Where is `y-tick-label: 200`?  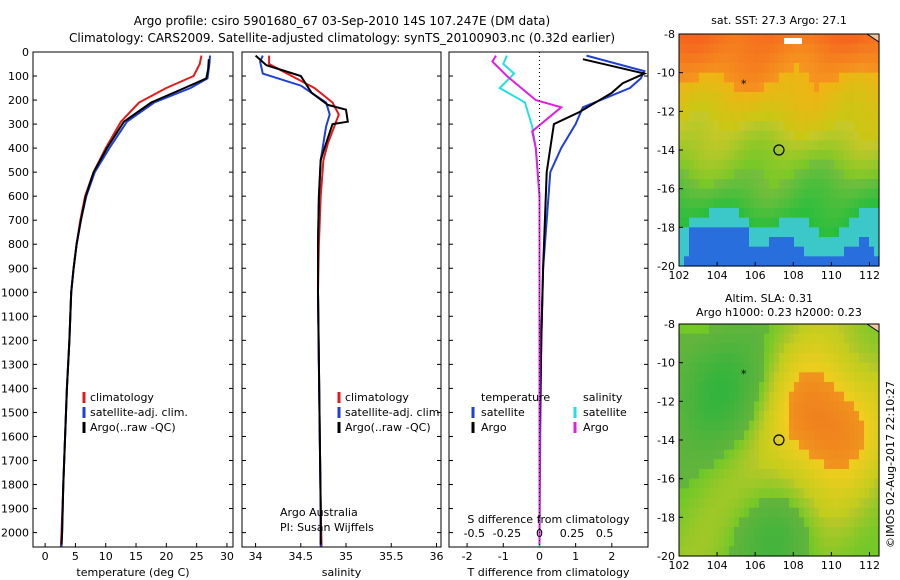 y-tick-label: 200 is located at coordinates (18, 100).